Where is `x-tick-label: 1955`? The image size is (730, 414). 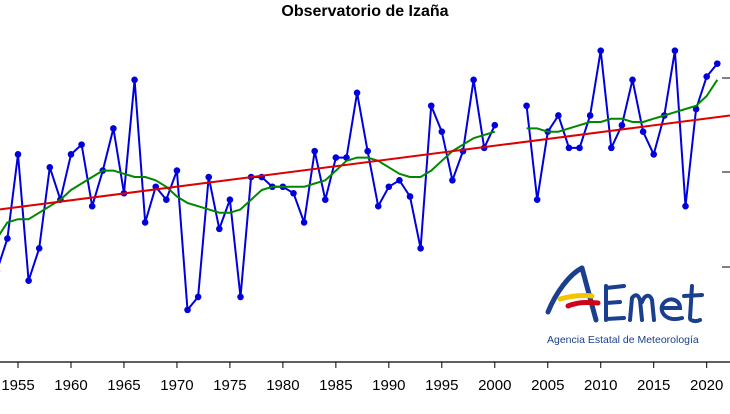 x-tick-label: 1955 is located at coordinates (17, 385).